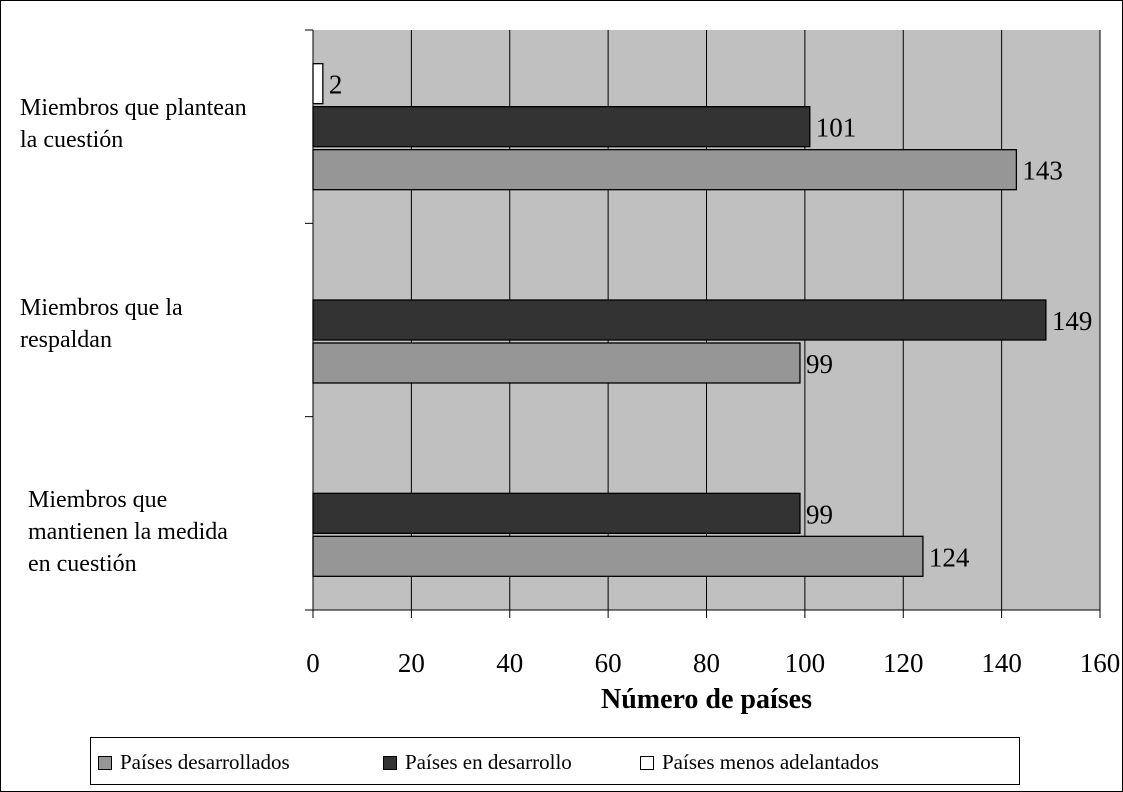 The height and width of the screenshot is (792, 1123). I want to click on x-tick-label: 160, so click(1100, 663).